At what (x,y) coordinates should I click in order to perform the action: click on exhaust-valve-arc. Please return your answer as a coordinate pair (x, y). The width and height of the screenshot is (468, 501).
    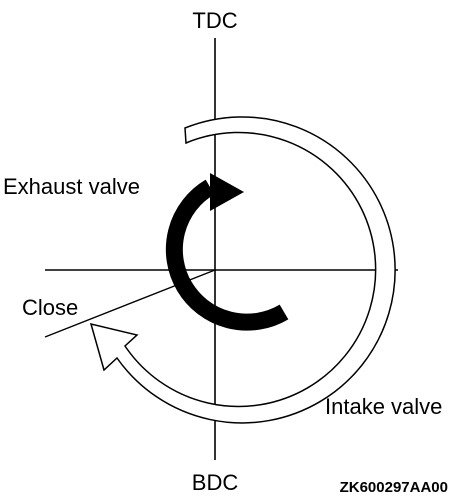
    Looking at the image, I should click on (227, 255).